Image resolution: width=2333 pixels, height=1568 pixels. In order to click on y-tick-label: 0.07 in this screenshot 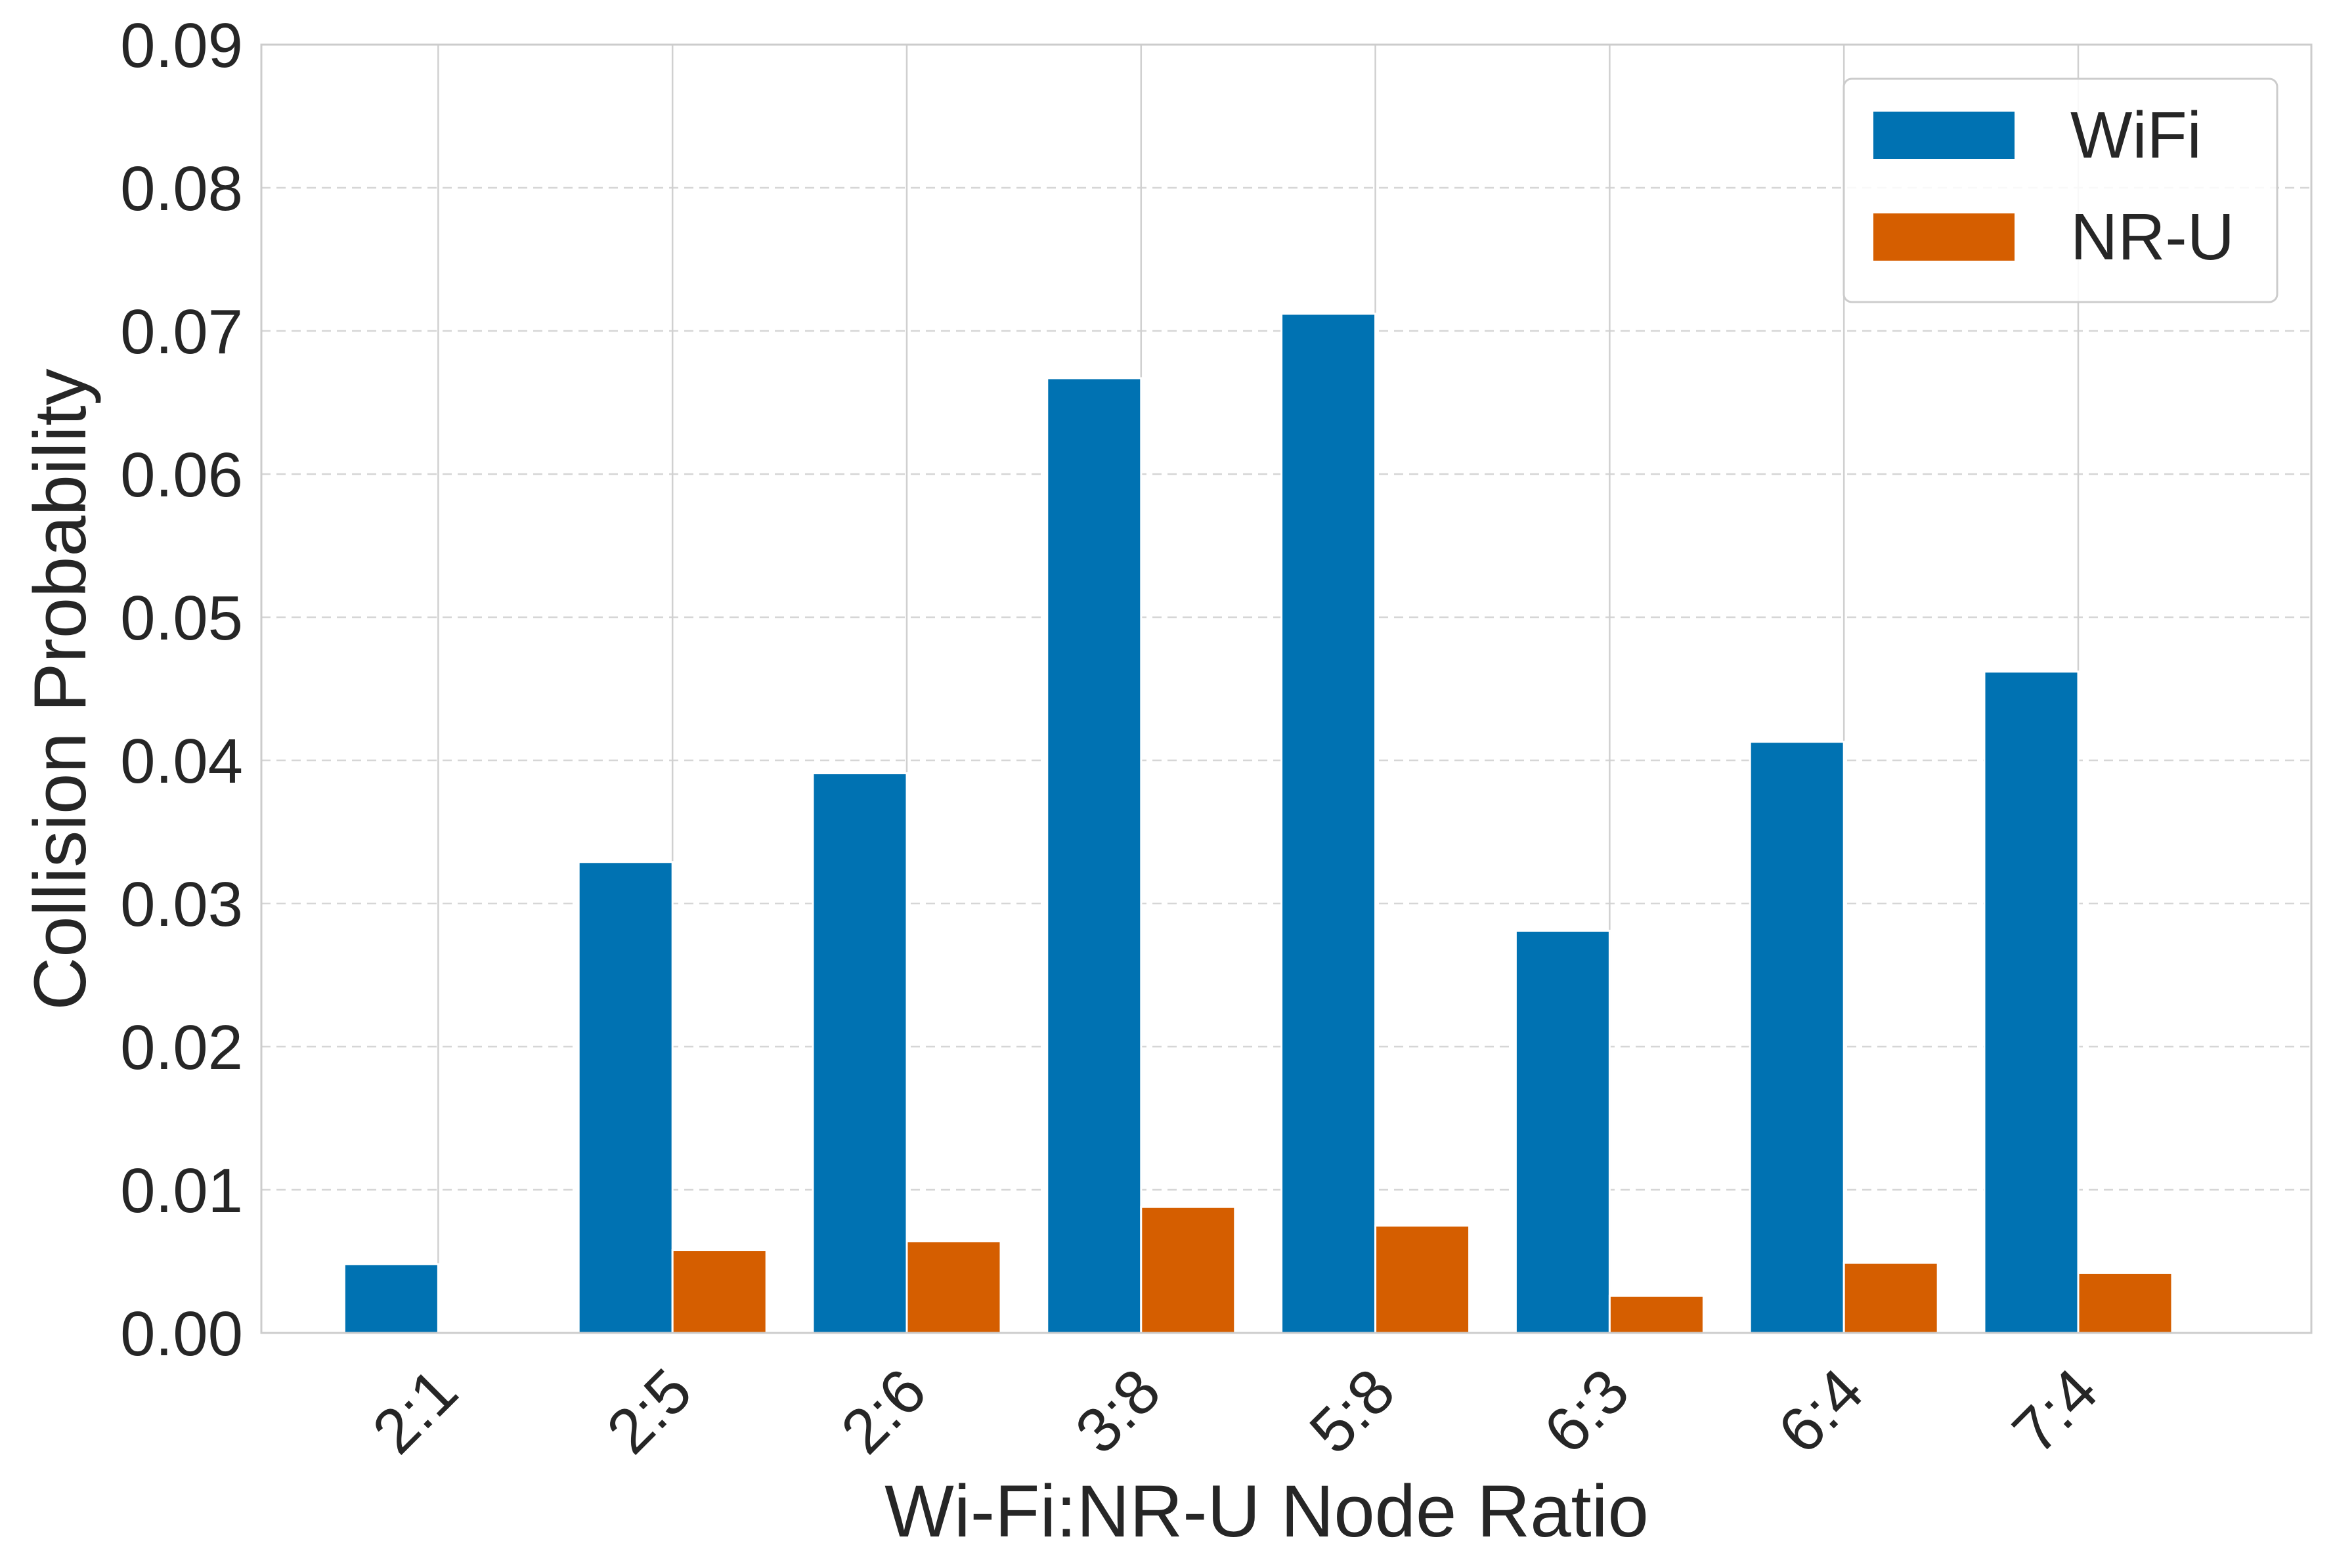, I will do `click(181, 332)`.